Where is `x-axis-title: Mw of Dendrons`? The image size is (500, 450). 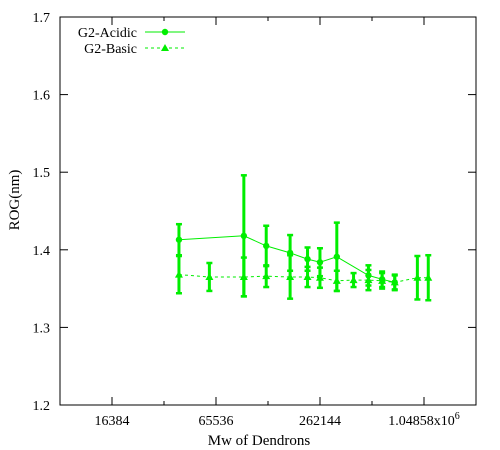 x-axis-title: Mw of Dendrons is located at coordinates (259, 441).